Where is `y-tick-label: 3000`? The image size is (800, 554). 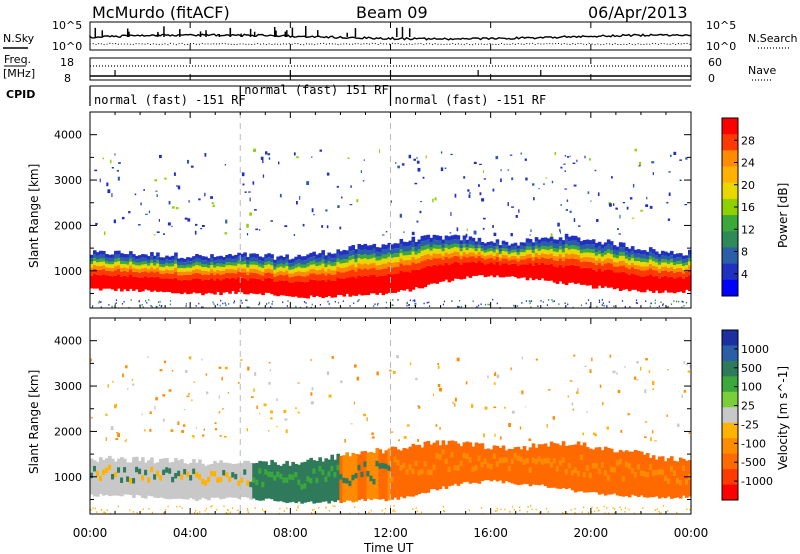 y-tick-label: 3000 is located at coordinates (68, 386).